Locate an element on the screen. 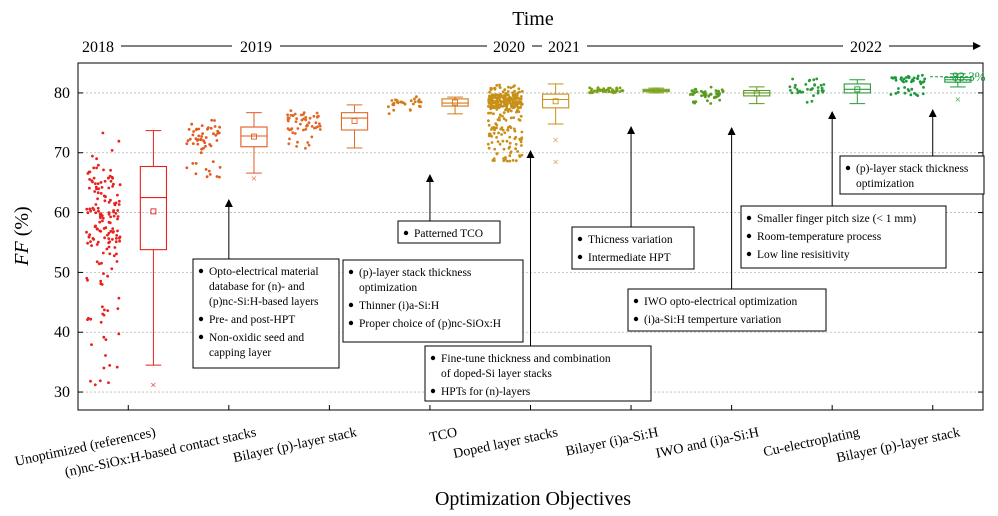 Image resolution: width=998 pixels, height=516 pixels. x-tick-label: Bilayer (i)a-Si:H is located at coordinates (612, 442).